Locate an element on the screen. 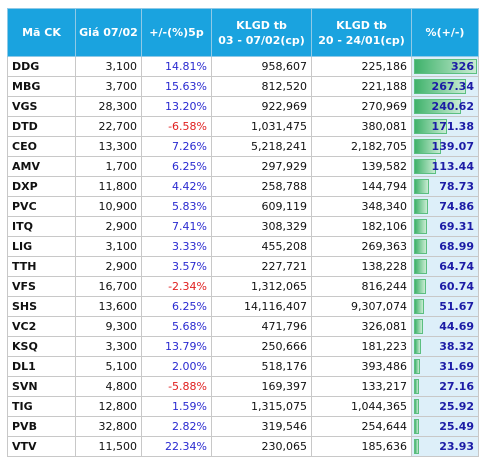 This screenshot has width=485, height=458. table-cell: 2.82% is located at coordinates (176, 426).